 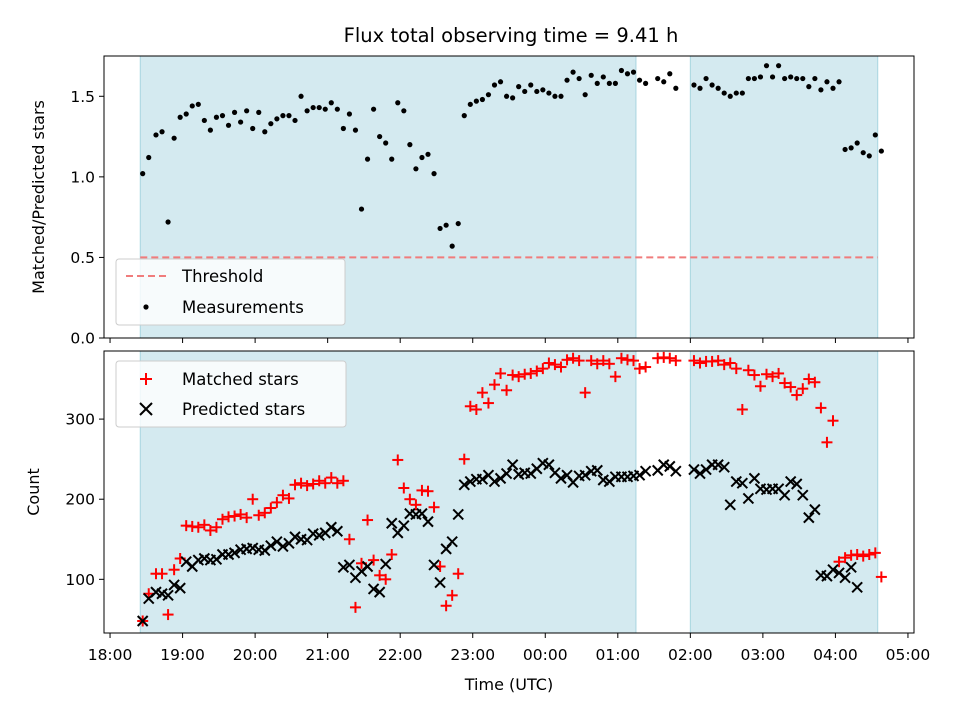 What do you see at coordinates (255, 655) in the screenshot?
I see `x-tick-label: 20:00` at bounding box center [255, 655].